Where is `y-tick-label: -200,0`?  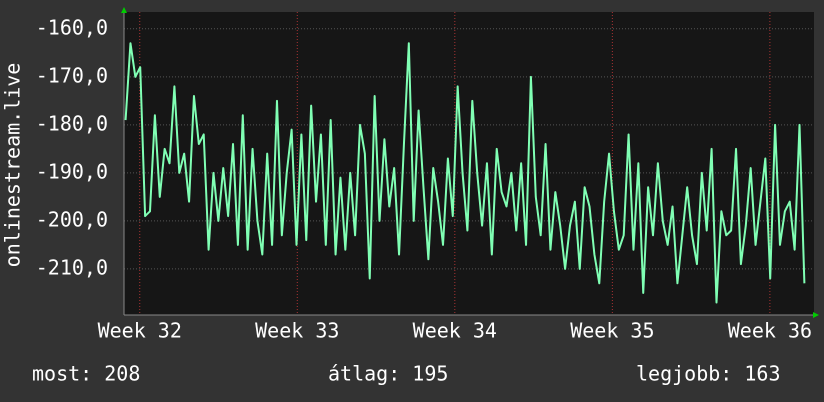 y-tick-label: -200,0 is located at coordinates (72, 219).